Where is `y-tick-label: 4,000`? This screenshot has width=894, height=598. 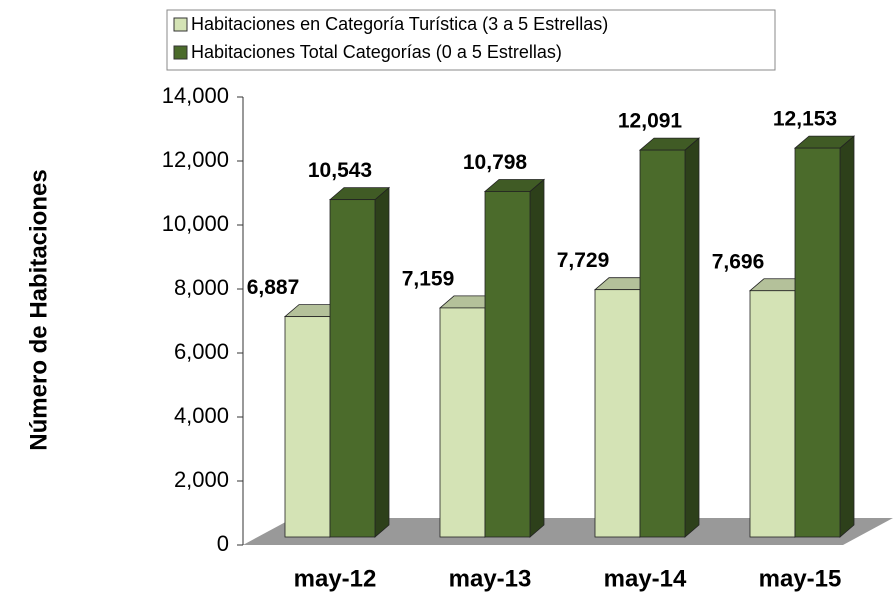 y-tick-label: 4,000 is located at coordinates (201, 415).